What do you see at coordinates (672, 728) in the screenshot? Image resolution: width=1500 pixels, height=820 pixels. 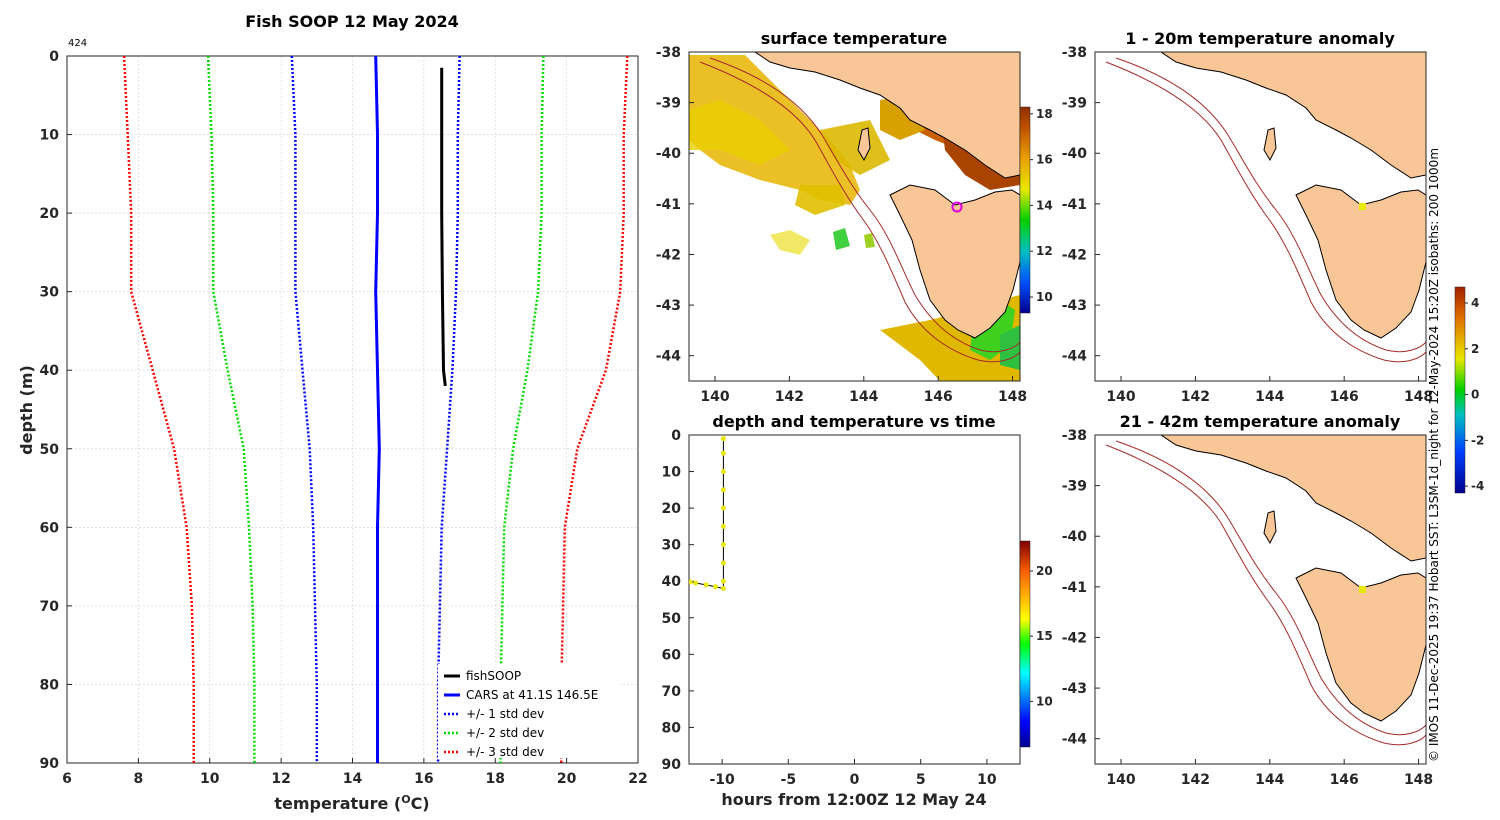 I see `y-tick-label: 80` at bounding box center [672, 728].